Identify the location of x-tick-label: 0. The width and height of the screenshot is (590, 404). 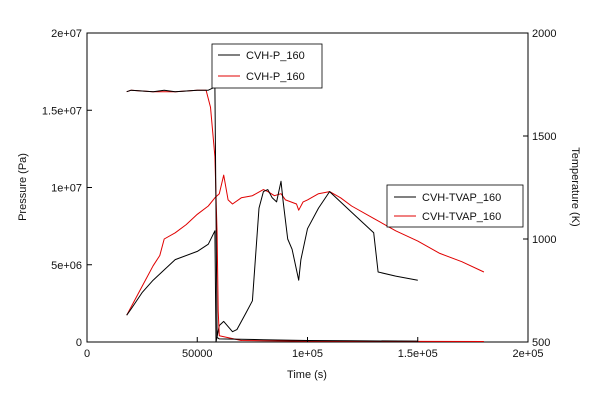
(87, 354).